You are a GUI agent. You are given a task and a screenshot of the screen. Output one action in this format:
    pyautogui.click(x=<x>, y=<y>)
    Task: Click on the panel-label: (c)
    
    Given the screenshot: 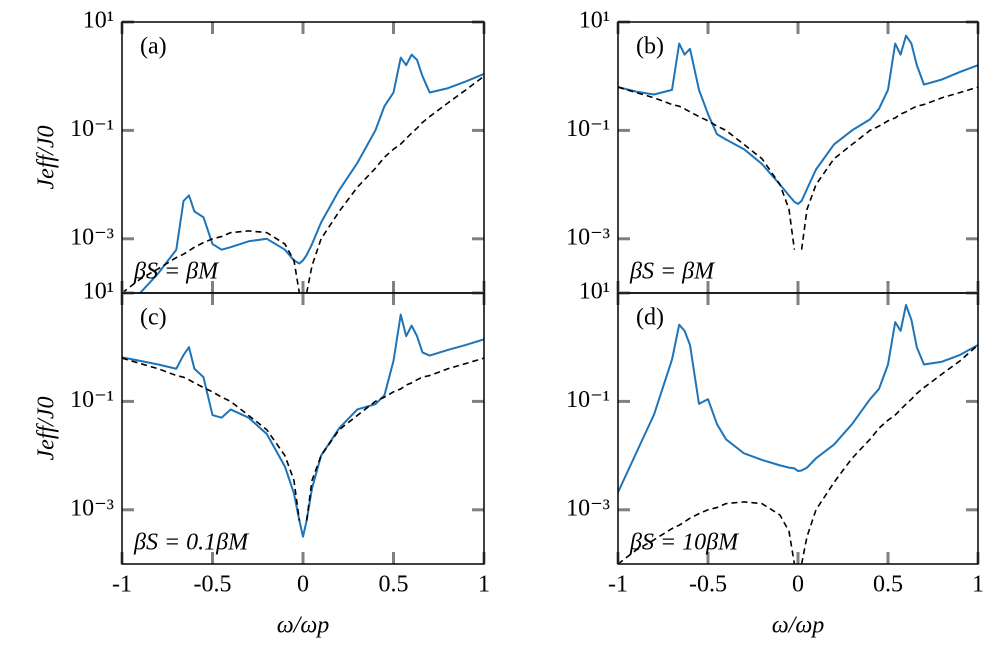 What is the action you would take?
    pyautogui.click(x=153, y=318)
    